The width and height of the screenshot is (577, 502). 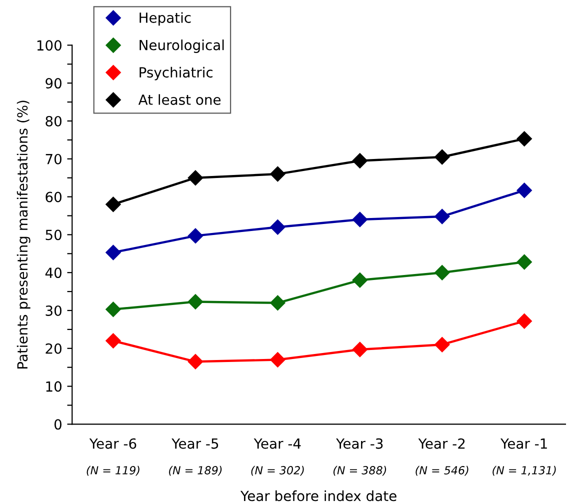 What do you see at coordinates (179, 99) in the screenshot?
I see `legend-label: At least one` at bounding box center [179, 99].